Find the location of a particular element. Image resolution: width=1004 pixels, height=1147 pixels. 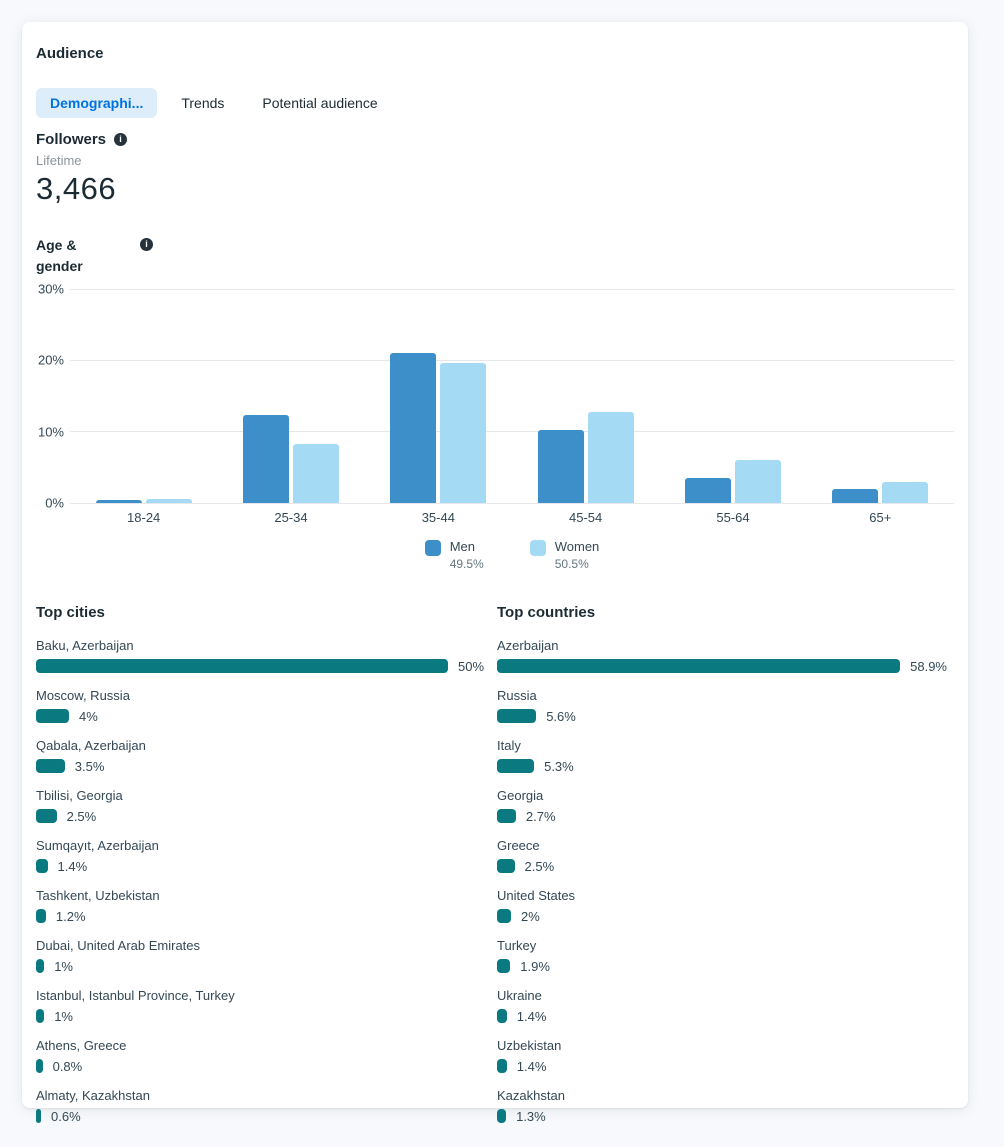

city-bar-row: 0.6% is located at coordinates (261, 1116).